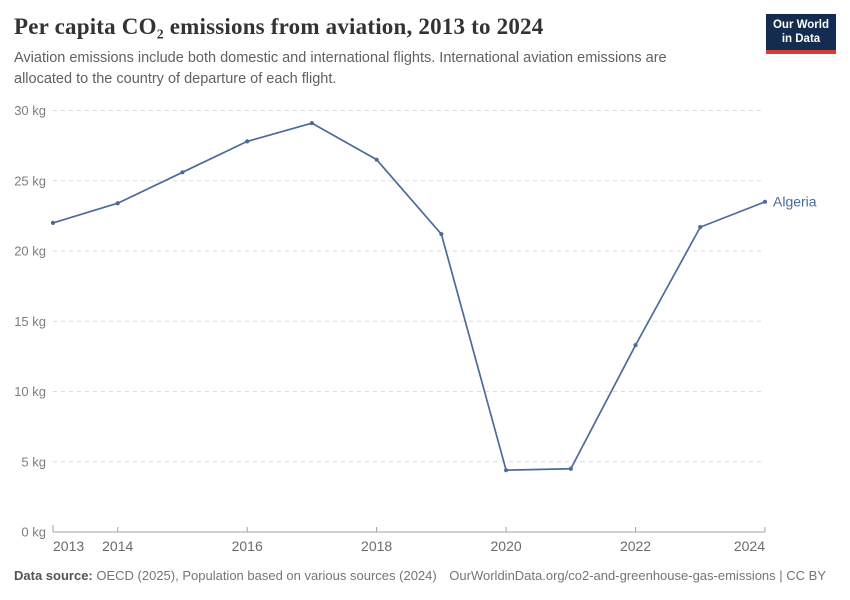  Describe the element at coordinates (30, 391) in the screenshot. I see `y-axis-tick-label: 10 kg` at that location.